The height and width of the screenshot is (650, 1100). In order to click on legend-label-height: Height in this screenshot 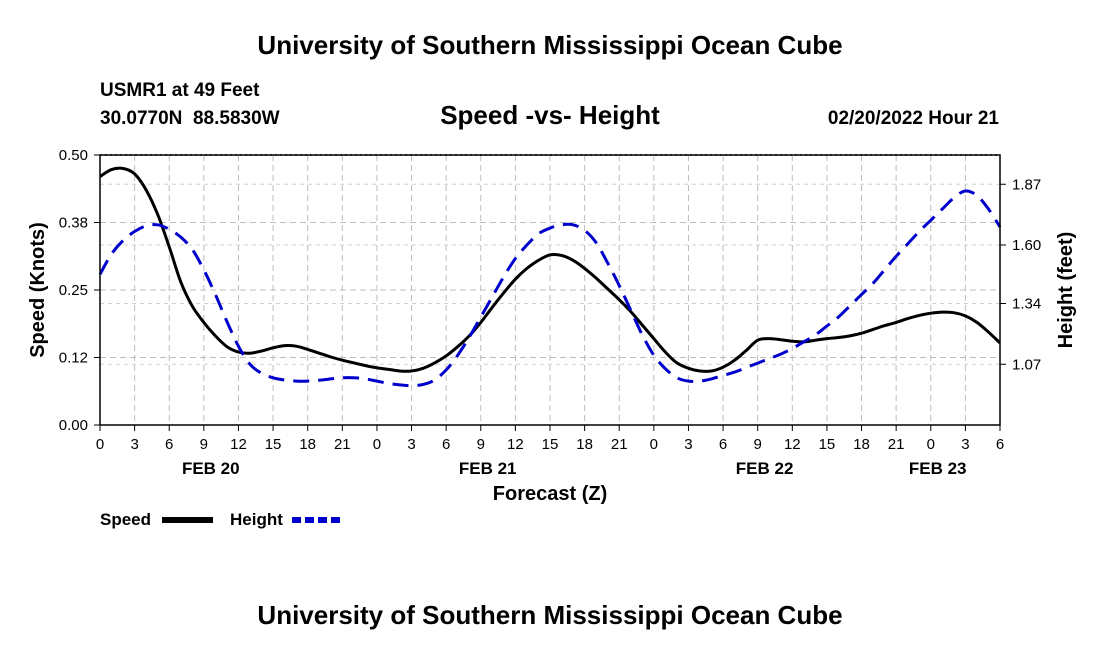, I will do `click(256, 519)`.